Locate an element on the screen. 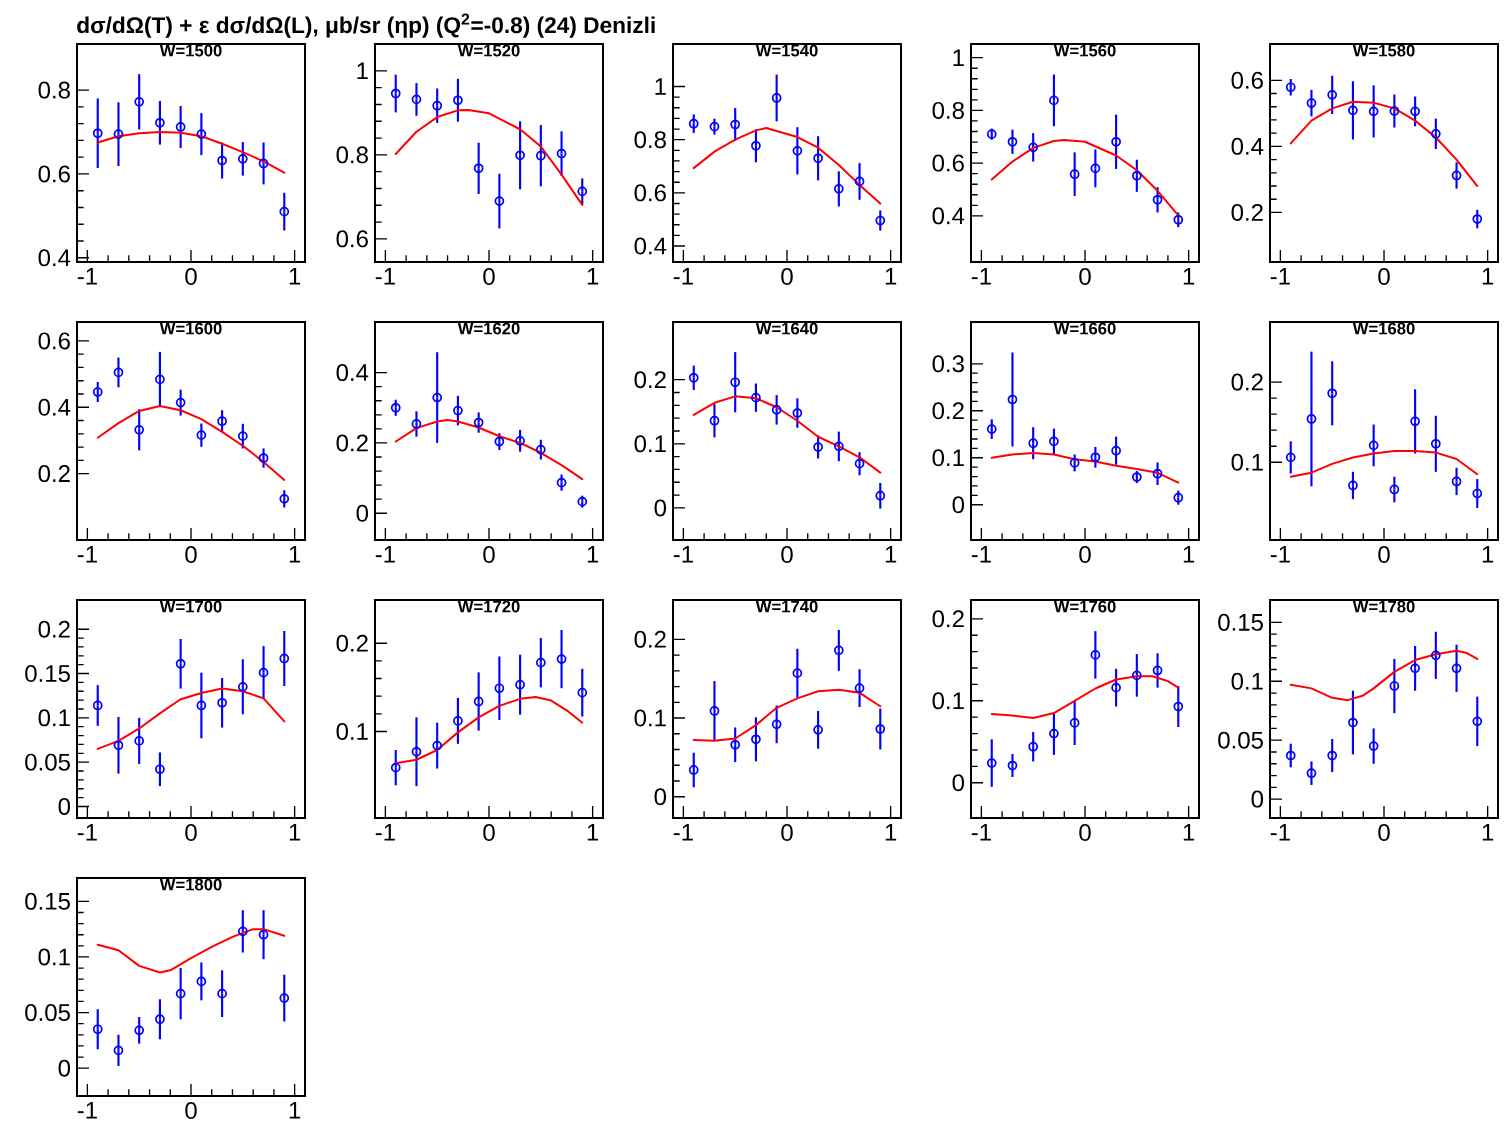 This screenshot has height=1126, width=1506. y-tick-label: 0.15 is located at coordinates (47, 901).